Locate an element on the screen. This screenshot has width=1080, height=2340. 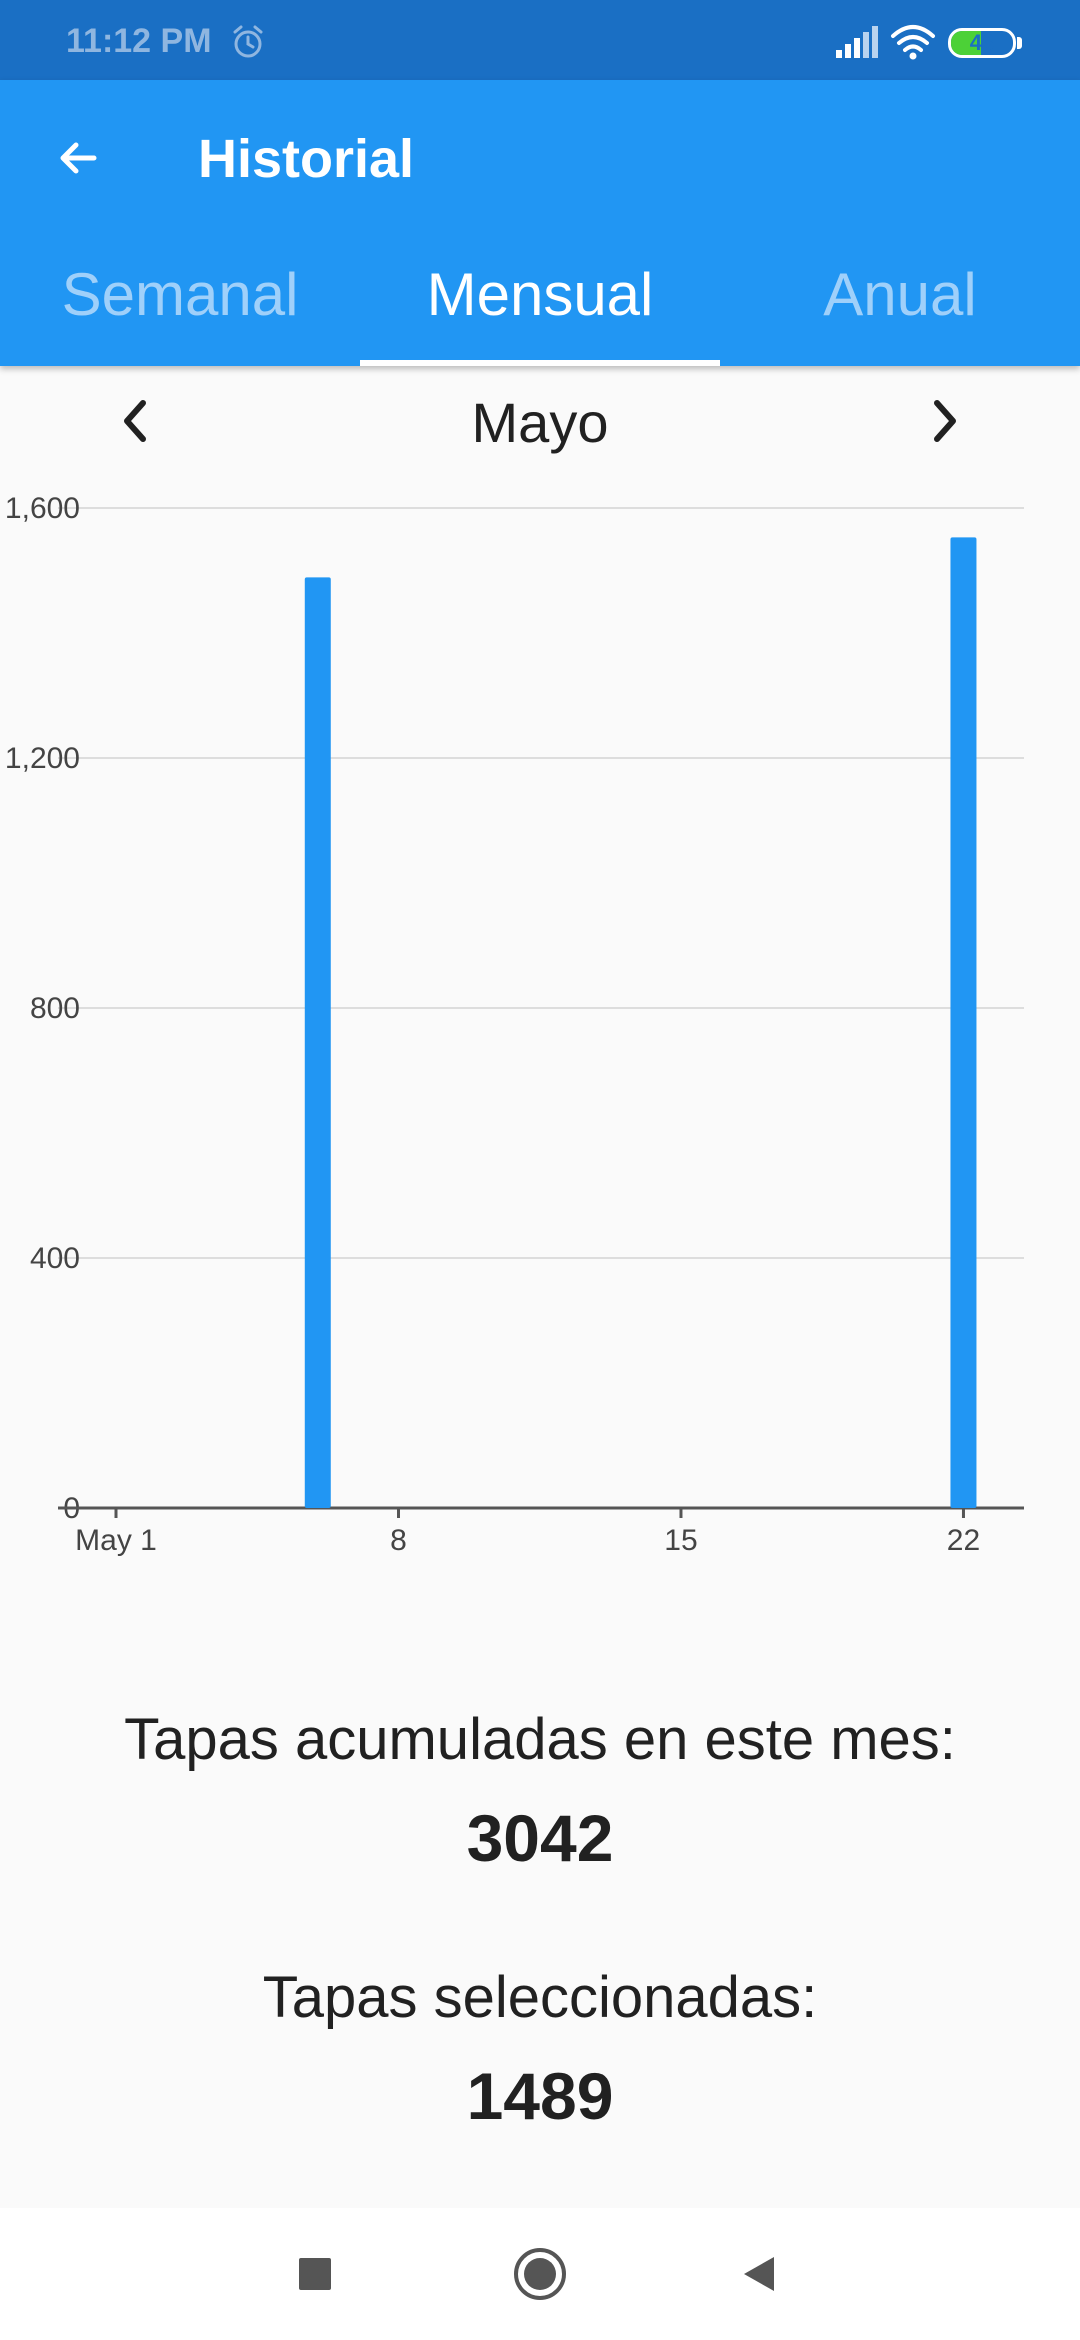
arrow-left-icon is located at coordinates (78, 158).